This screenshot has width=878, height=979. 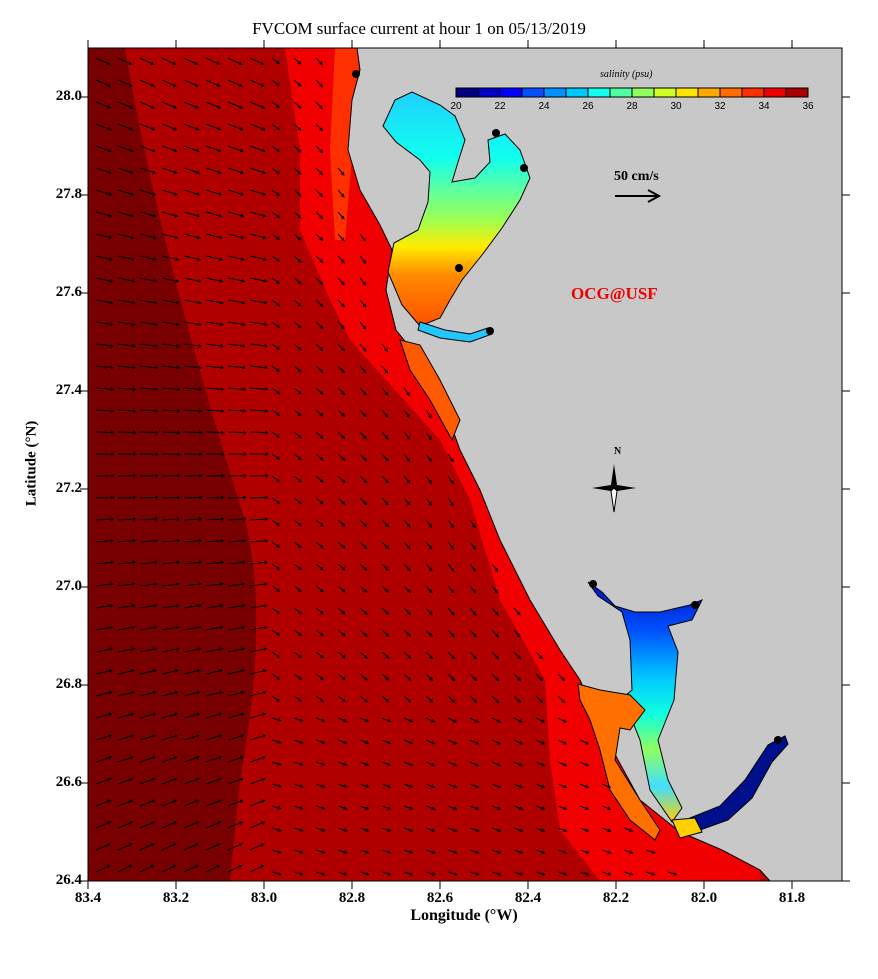 I want to click on colorbar-swatch, so click(x=621, y=92).